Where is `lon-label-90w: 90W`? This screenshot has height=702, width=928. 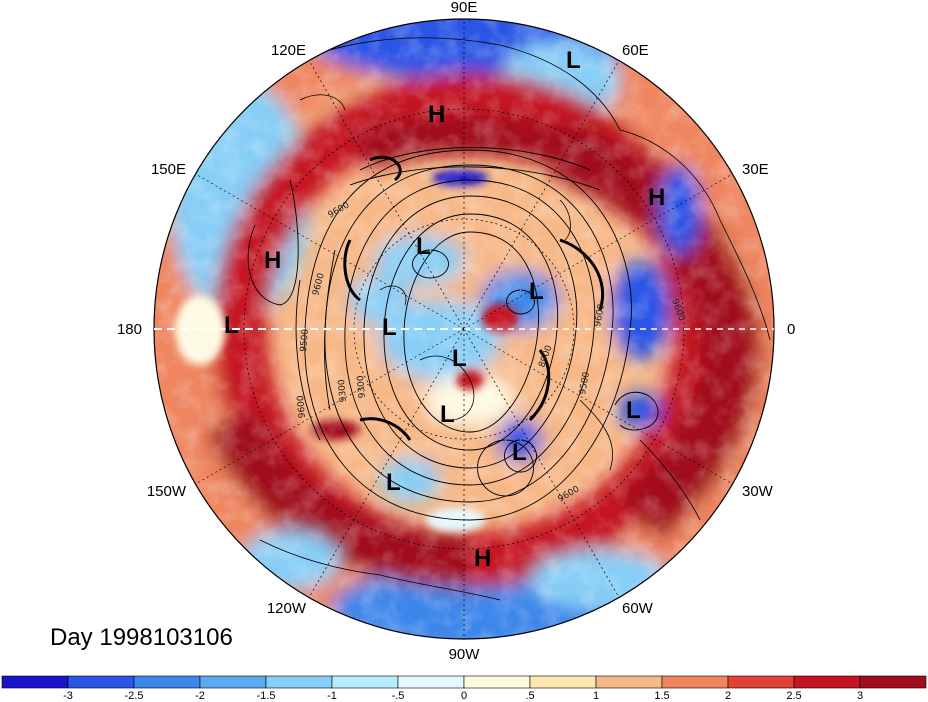 lon-label-90w: 90W is located at coordinates (465, 654).